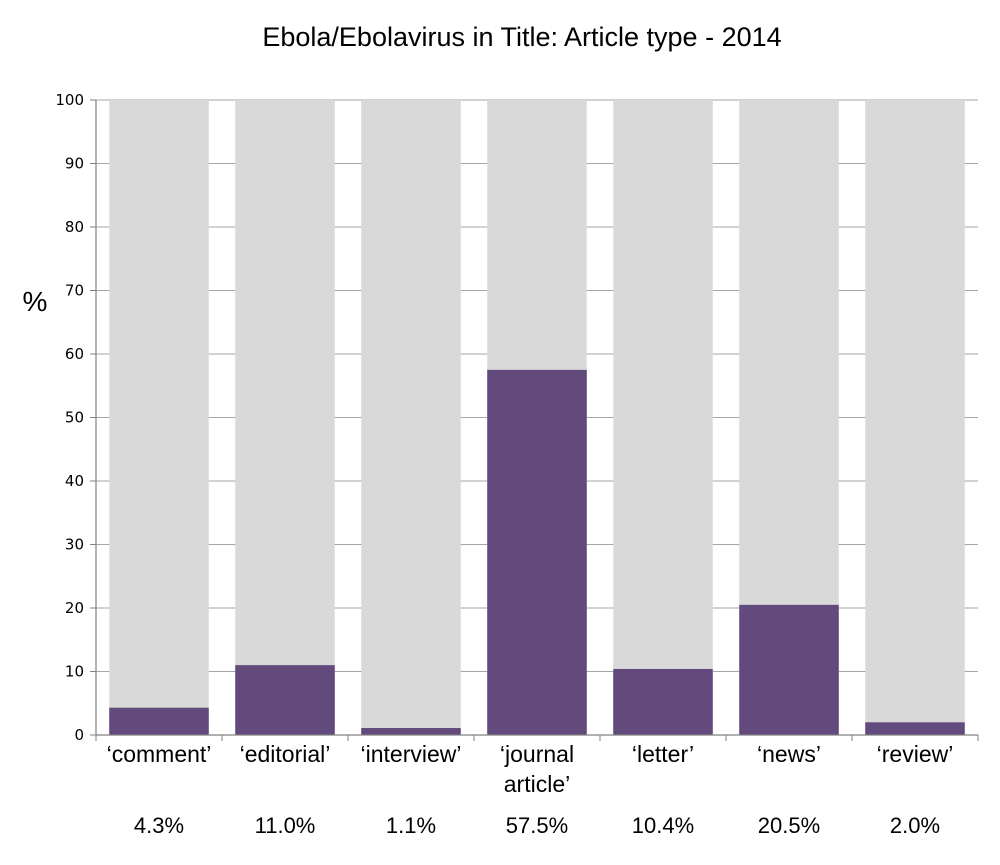 The width and height of the screenshot is (1000, 865). What do you see at coordinates (411, 825) in the screenshot?
I see `value-label-3: 1.1%` at bounding box center [411, 825].